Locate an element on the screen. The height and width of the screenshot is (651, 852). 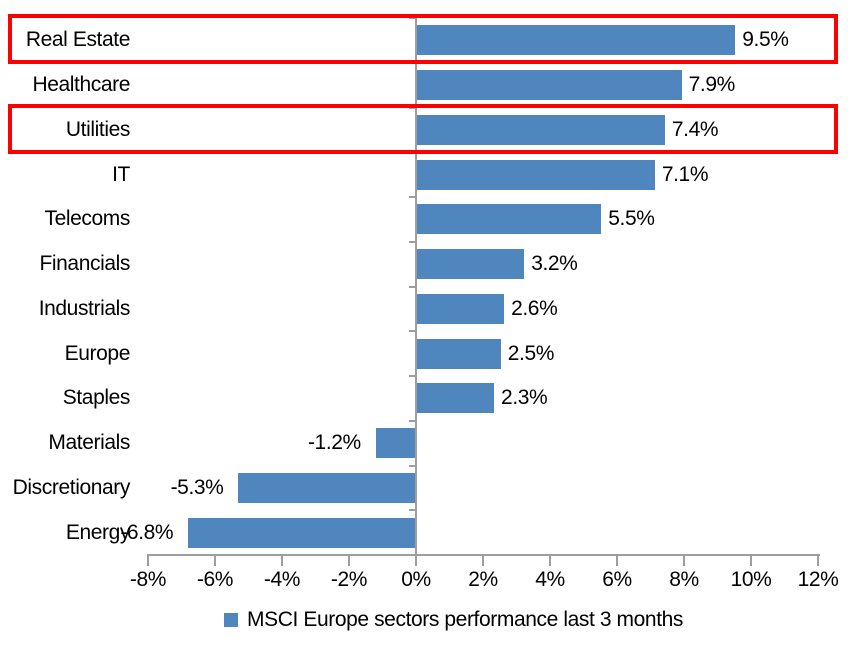
legend-swatch-icon is located at coordinates (231, 620).